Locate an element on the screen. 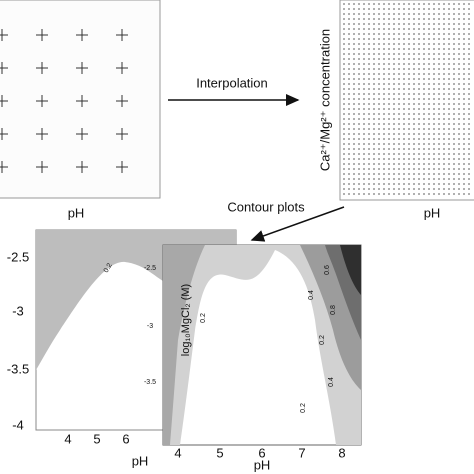  x-label: pH is located at coordinates (262, 464).